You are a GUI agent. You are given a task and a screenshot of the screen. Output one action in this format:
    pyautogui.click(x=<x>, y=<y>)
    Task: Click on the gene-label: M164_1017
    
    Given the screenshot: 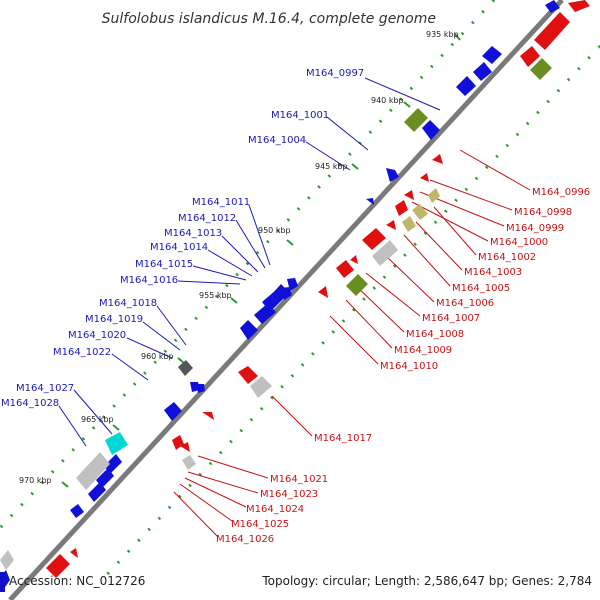 What is the action you would take?
    pyautogui.click(x=343, y=438)
    